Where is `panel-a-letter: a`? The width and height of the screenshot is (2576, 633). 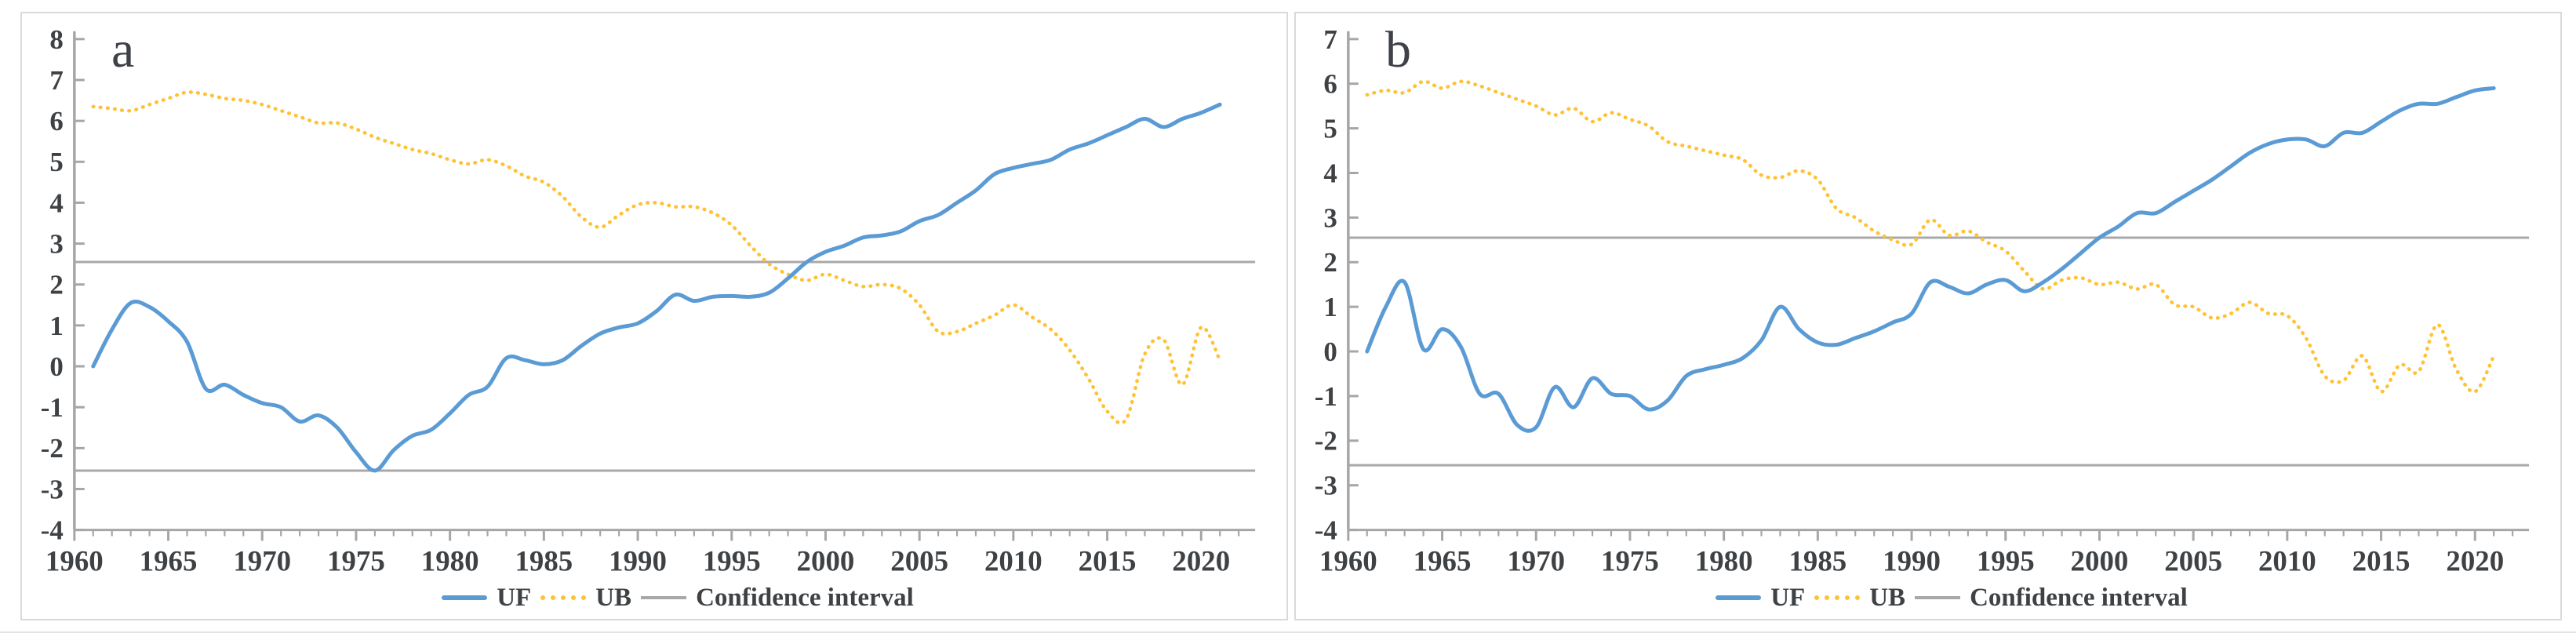 panel-a-letter: a is located at coordinates (123, 49).